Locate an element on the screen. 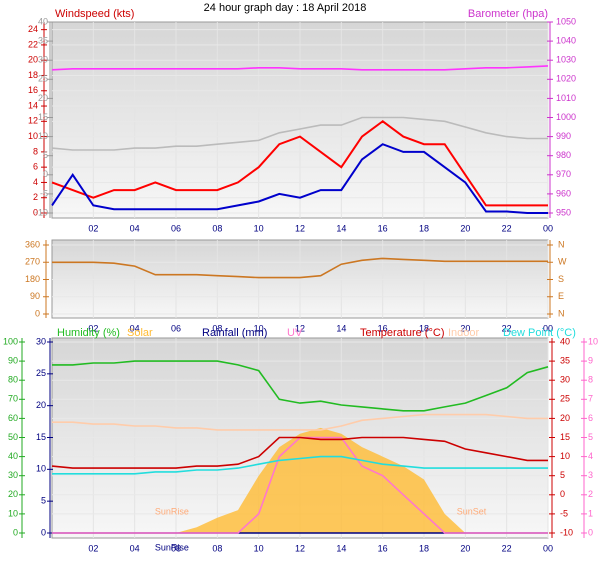 The image size is (608, 561). y-tick-label: 1 is located at coordinates (590, 513).